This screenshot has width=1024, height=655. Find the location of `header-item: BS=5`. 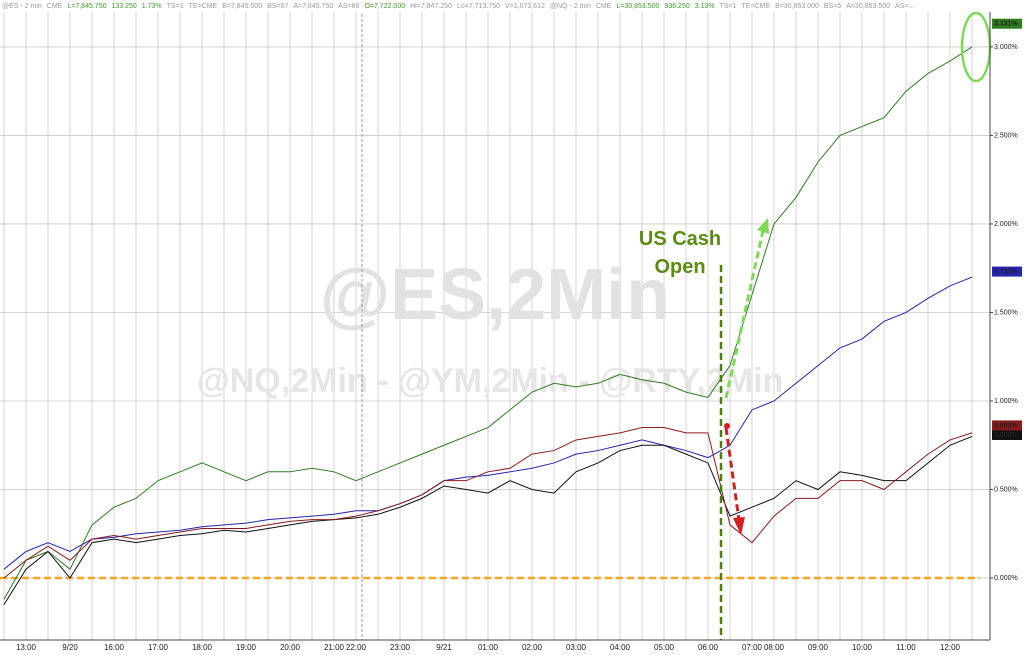

header-item: BS=5 is located at coordinates (832, 6).